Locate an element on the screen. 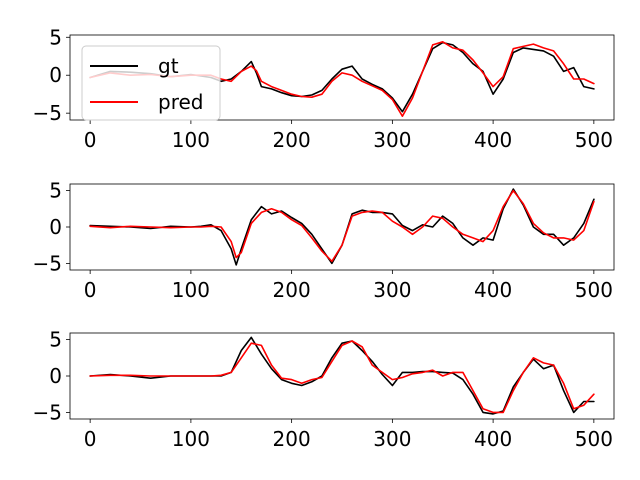  legend-label-gt: gt is located at coordinates (168, 66).